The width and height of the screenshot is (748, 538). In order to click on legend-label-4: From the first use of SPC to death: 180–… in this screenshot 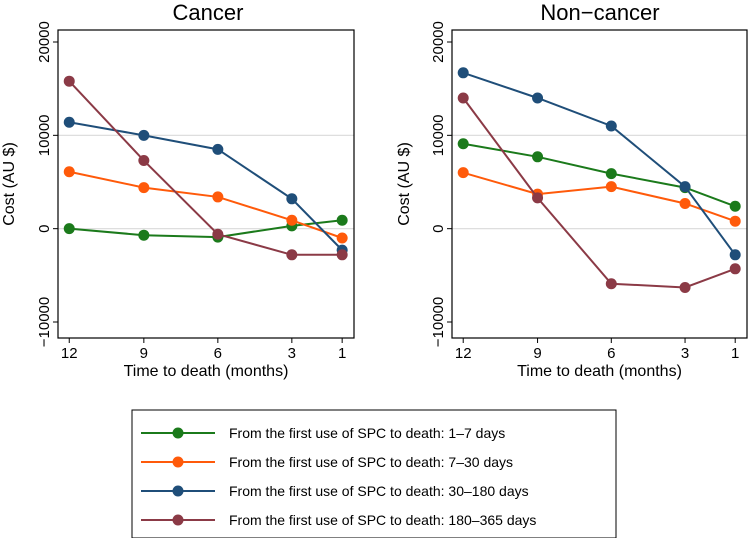, I will do `click(382, 520)`.